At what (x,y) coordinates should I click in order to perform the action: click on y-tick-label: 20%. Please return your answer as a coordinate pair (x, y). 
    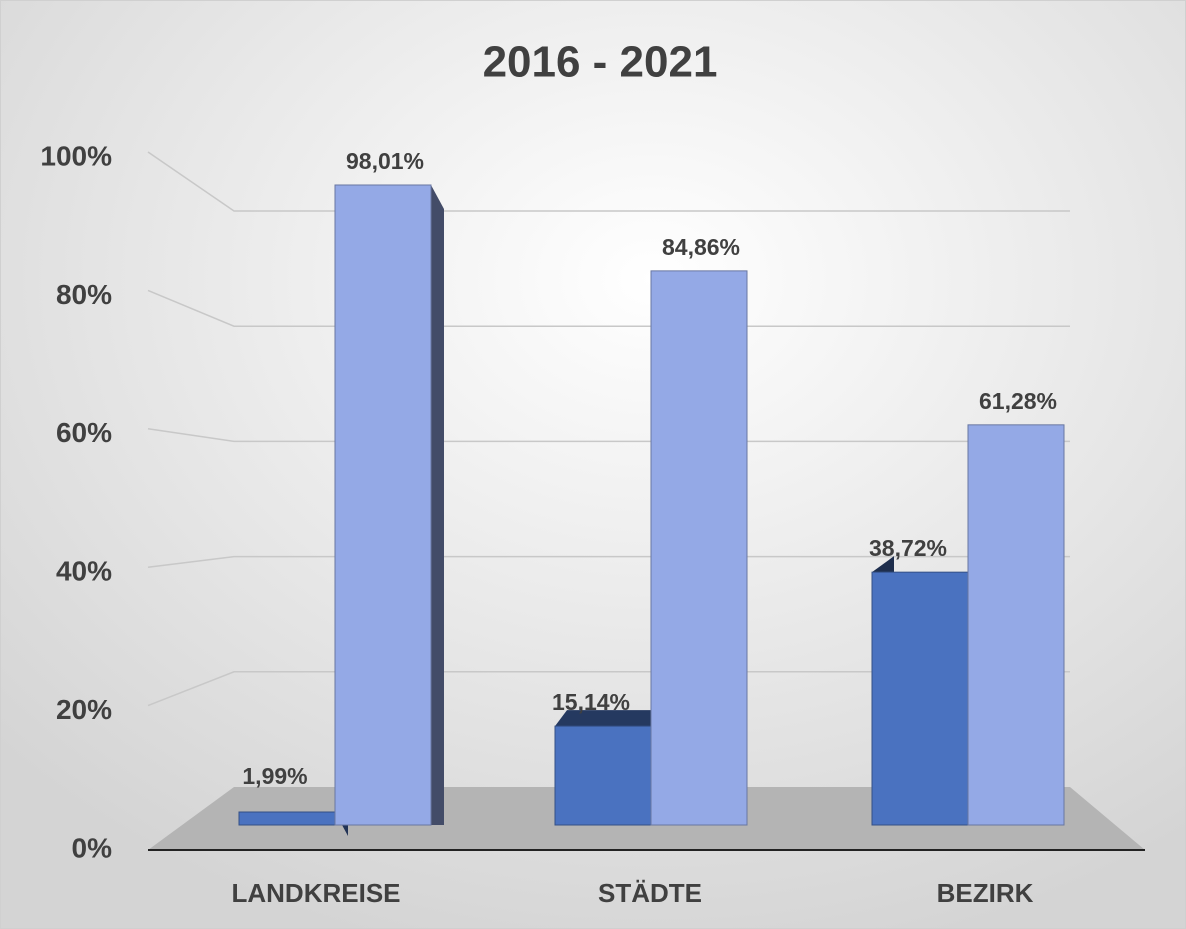
    Looking at the image, I should click on (84, 709).